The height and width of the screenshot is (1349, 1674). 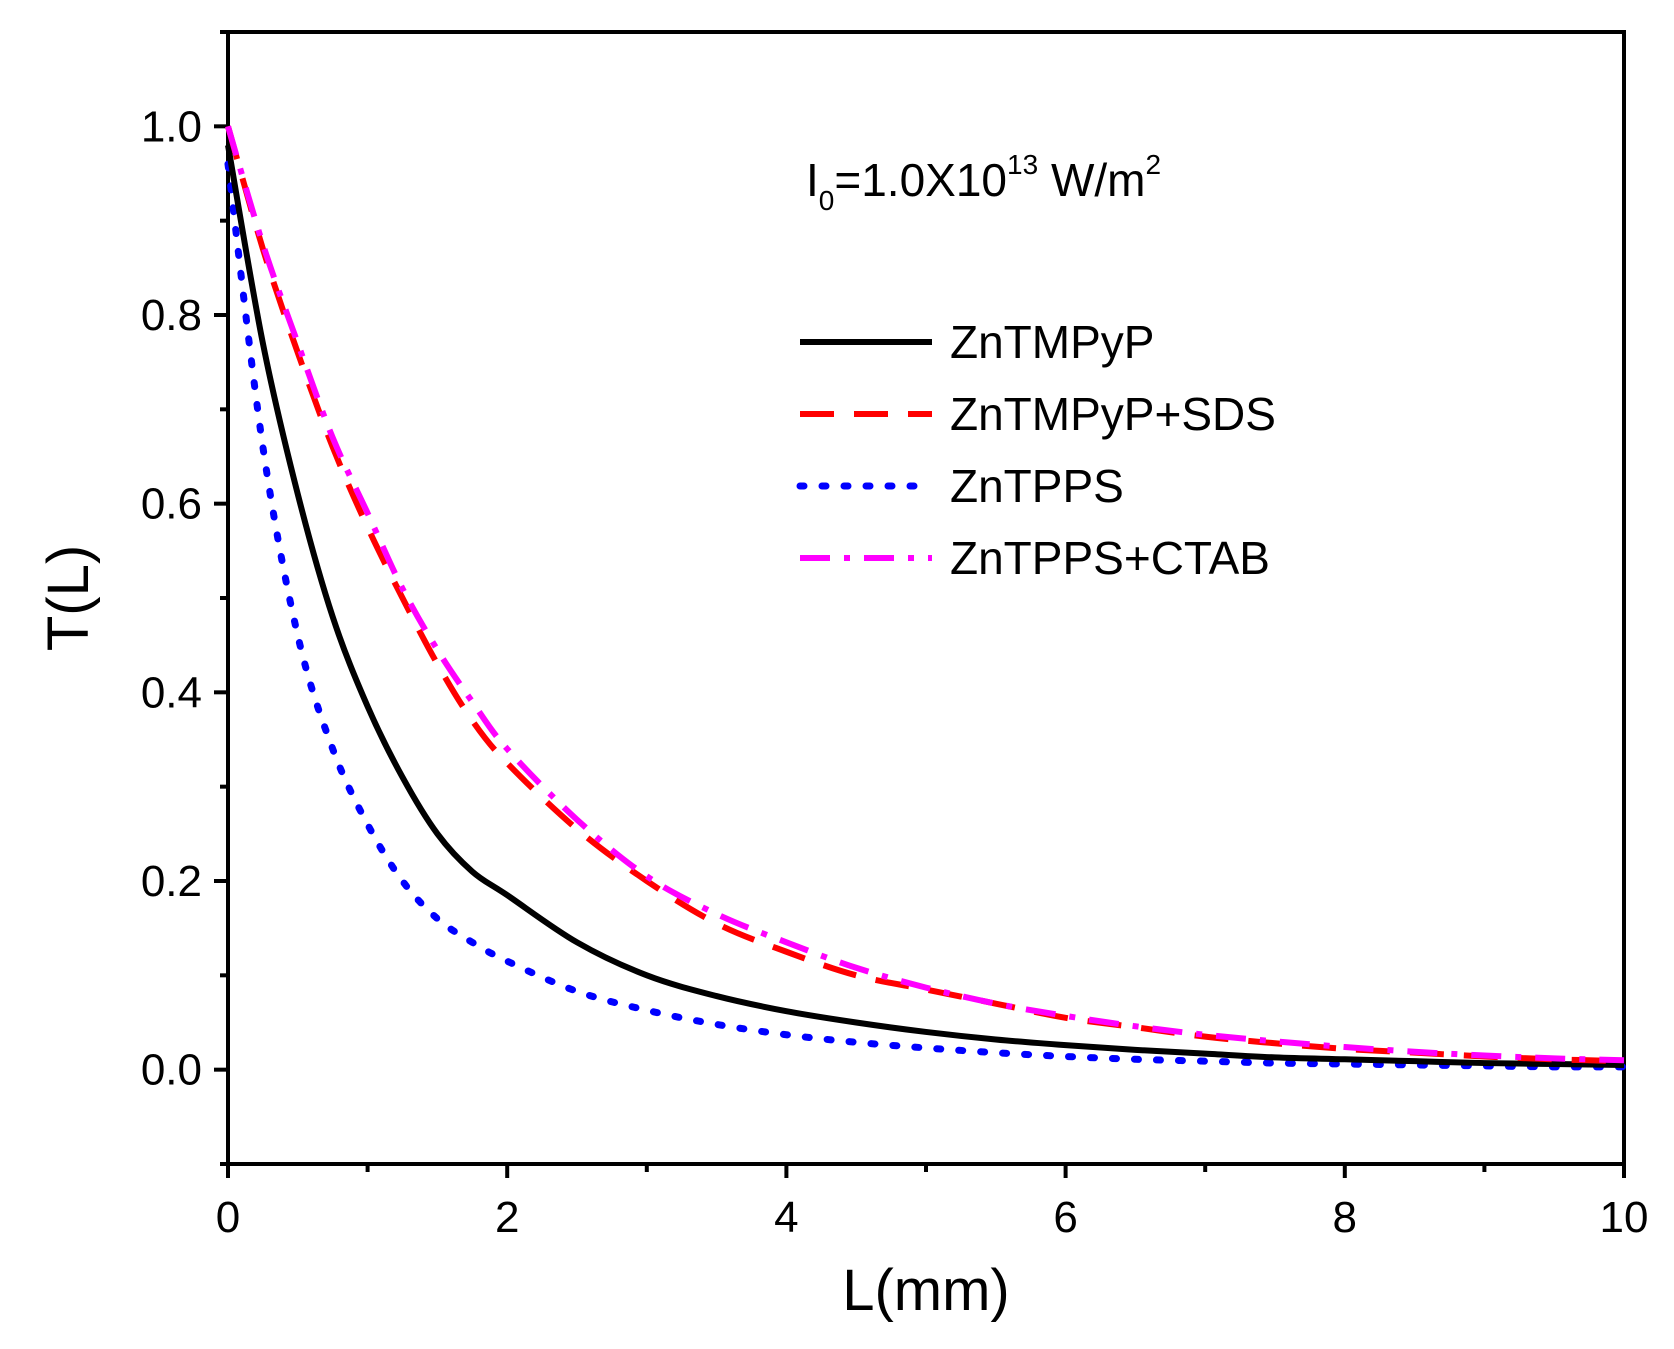 What do you see at coordinates (812, 180) in the screenshot?
I see `annotation-base: I` at bounding box center [812, 180].